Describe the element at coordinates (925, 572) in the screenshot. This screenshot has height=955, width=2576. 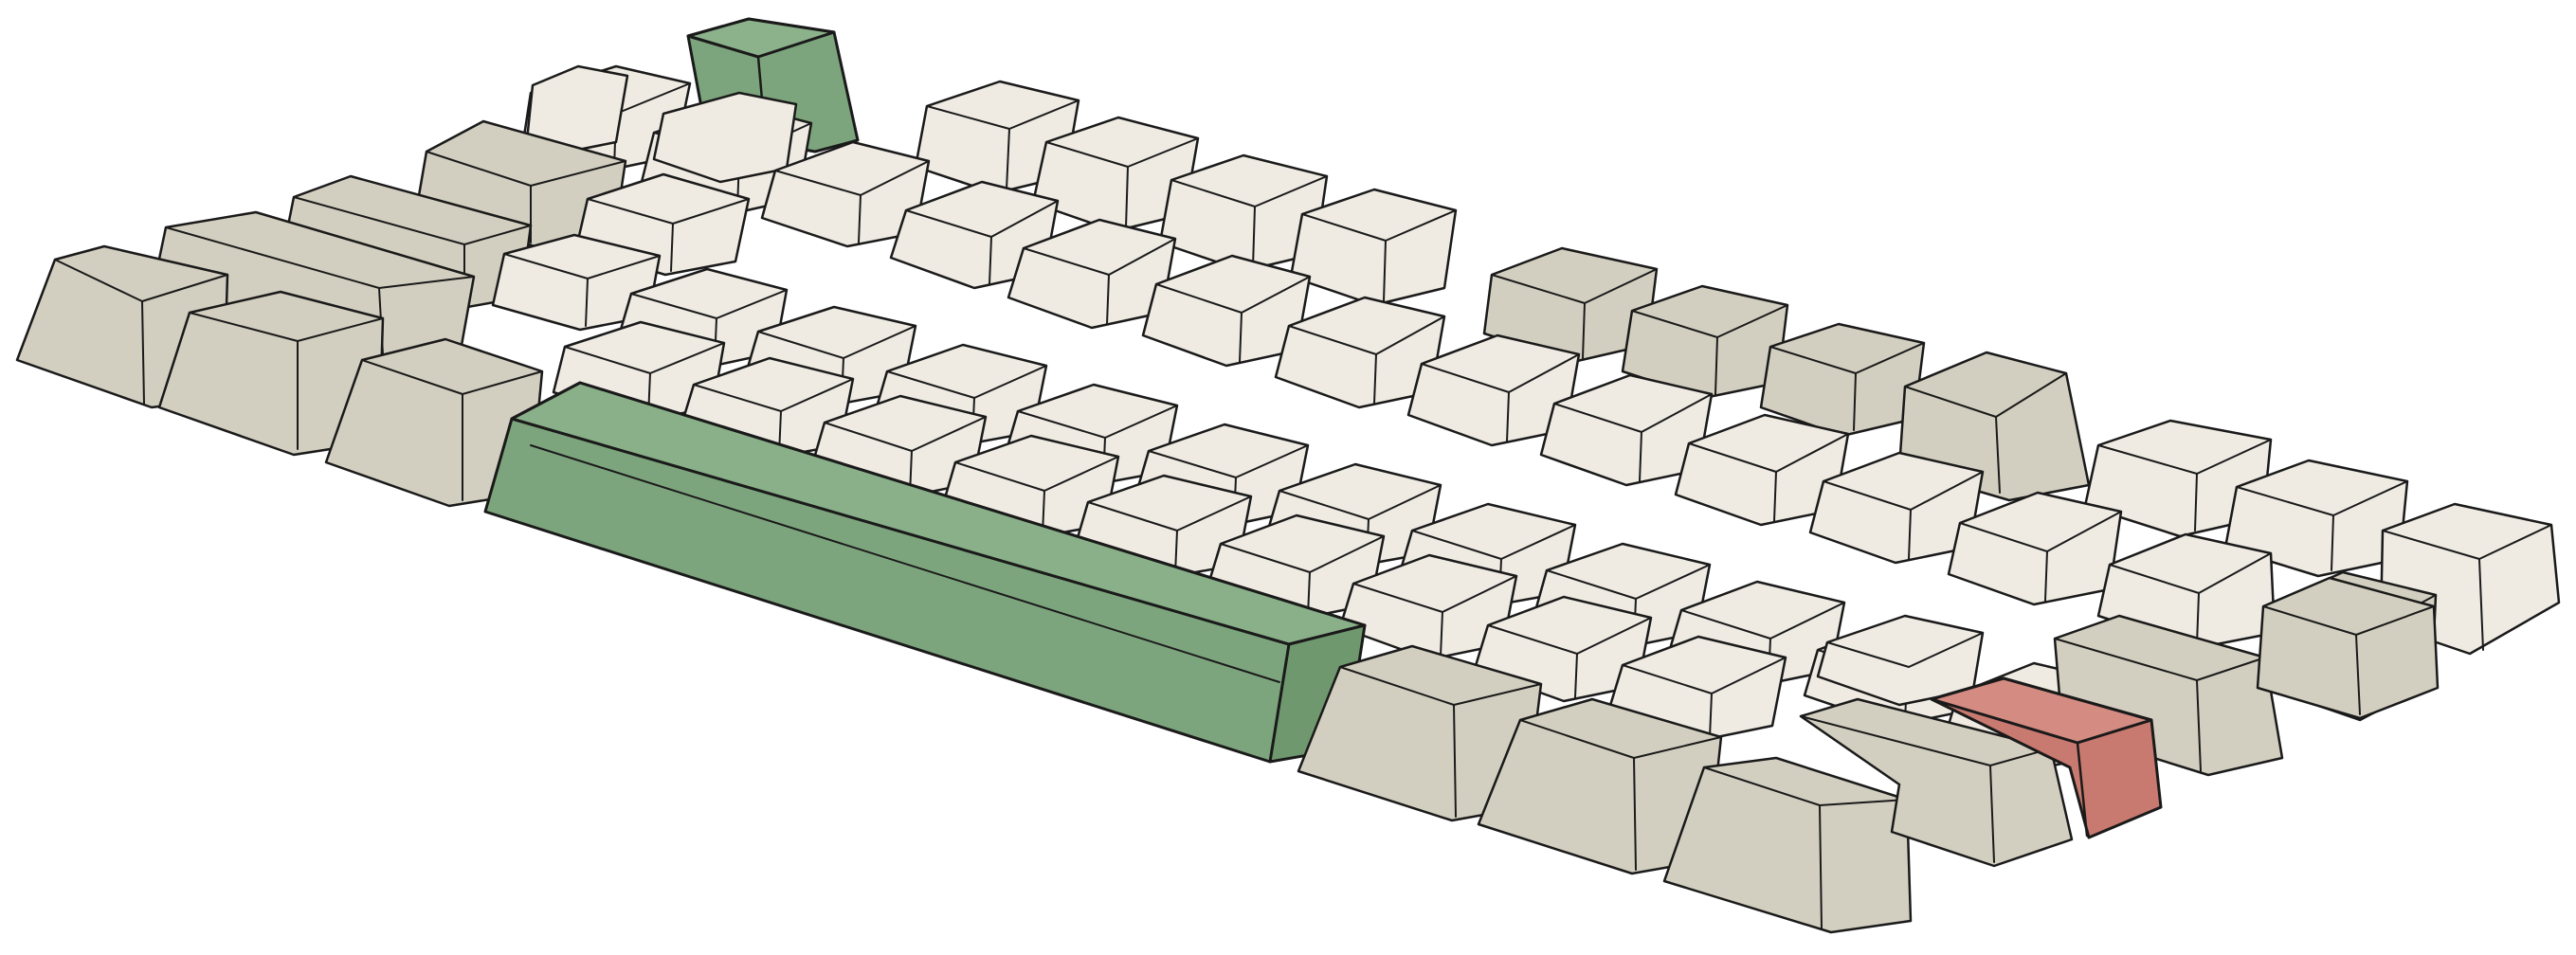
I see `spacebar-key` at that location.